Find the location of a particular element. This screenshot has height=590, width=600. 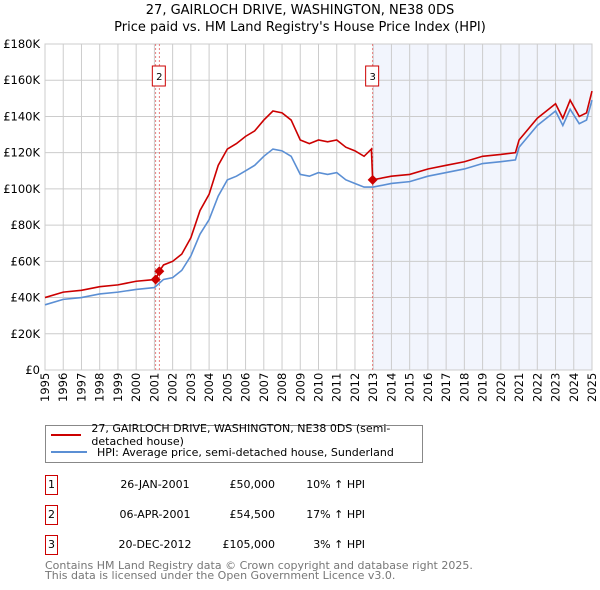

sale-row-1: 1 26-JAN-2001 £50,000 10% ↑ HPI is located at coordinates (245, 485).